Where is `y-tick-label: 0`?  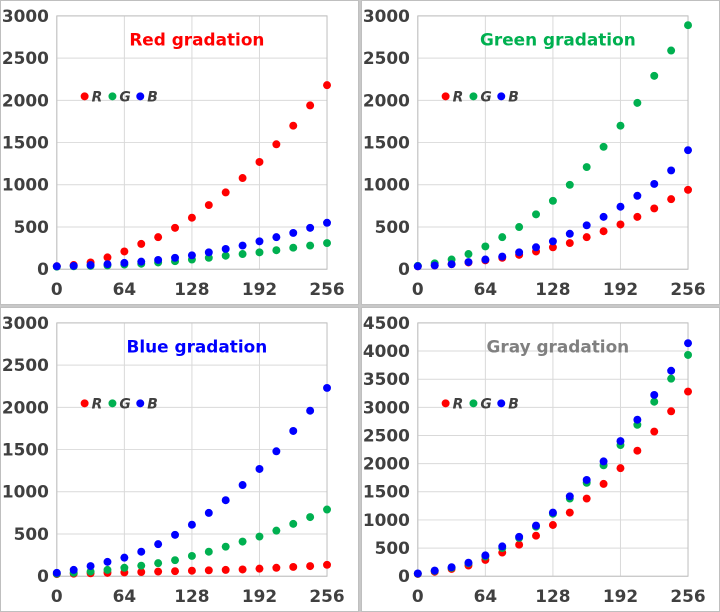
y-tick-label: 0 is located at coordinates (404, 269).